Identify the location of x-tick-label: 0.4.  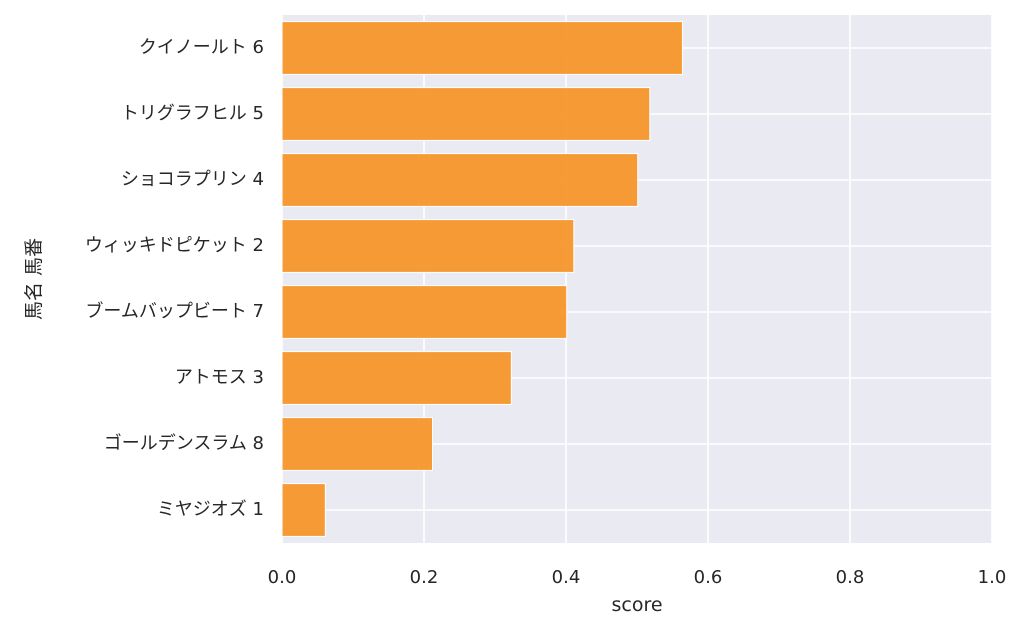
(566, 577).